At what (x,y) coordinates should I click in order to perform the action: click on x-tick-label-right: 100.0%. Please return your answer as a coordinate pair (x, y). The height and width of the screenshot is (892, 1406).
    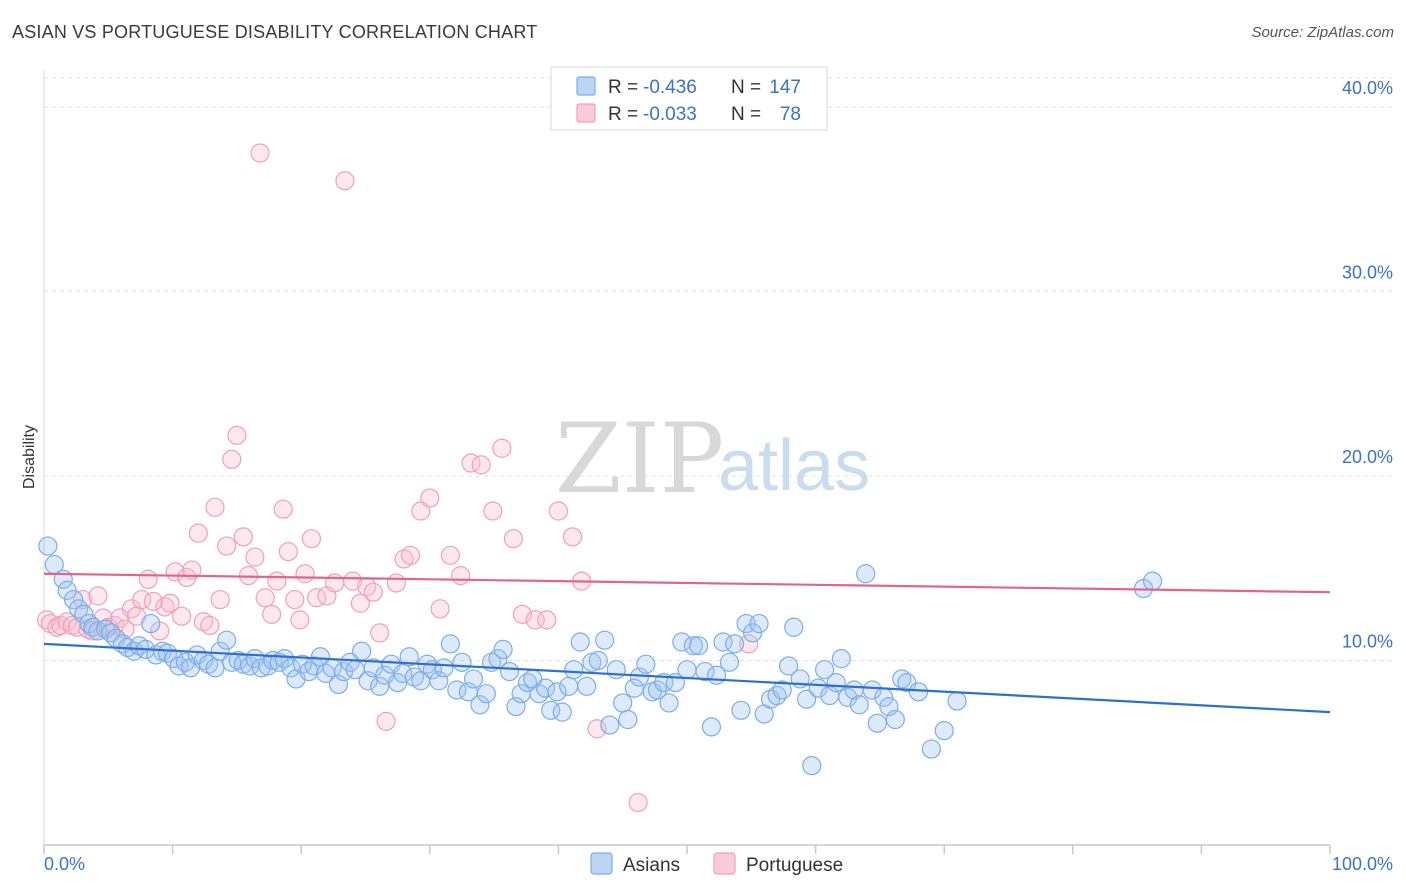
    Looking at the image, I should click on (1362, 864).